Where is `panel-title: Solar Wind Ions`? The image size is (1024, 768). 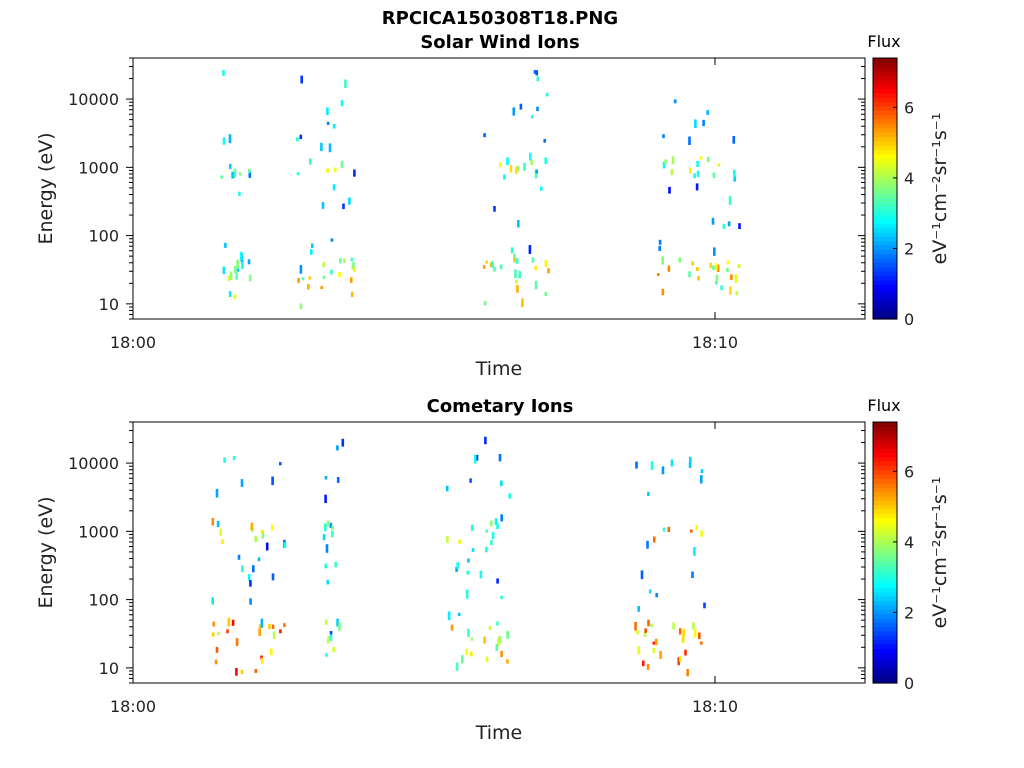 panel-title: Solar Wind Ions is located at coordinates (499, 42).